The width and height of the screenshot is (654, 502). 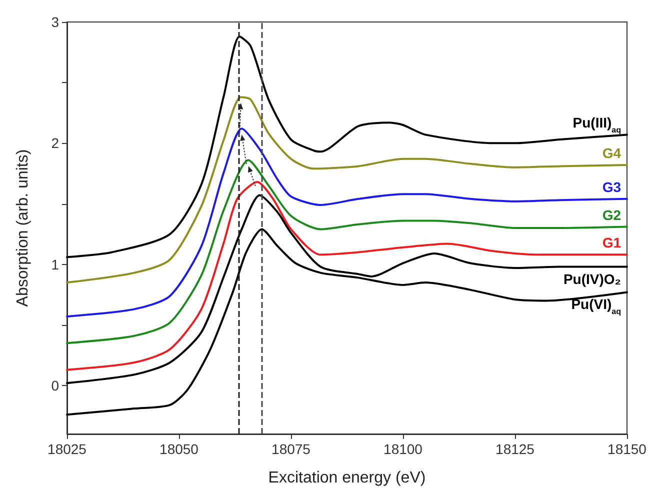 What do you see at coordinates (55, 143) in the screenshot?
I see `y-tick-label: 2` at bounding box center [55, 143].